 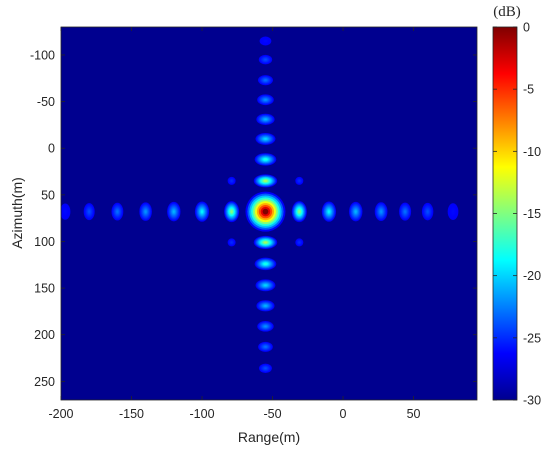 I want to click on y-tick-label: 150, so click(x=44, y=289).